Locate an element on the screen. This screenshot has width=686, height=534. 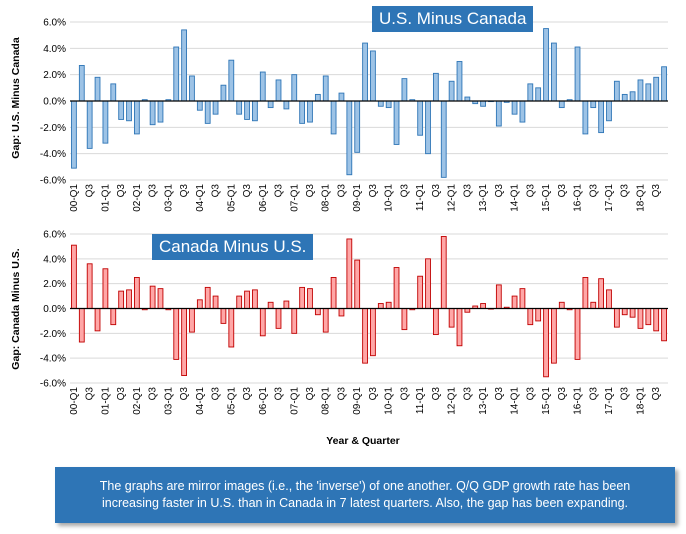
bottom-y-tick-label: 4.0% is located at coordinates (54, 259).